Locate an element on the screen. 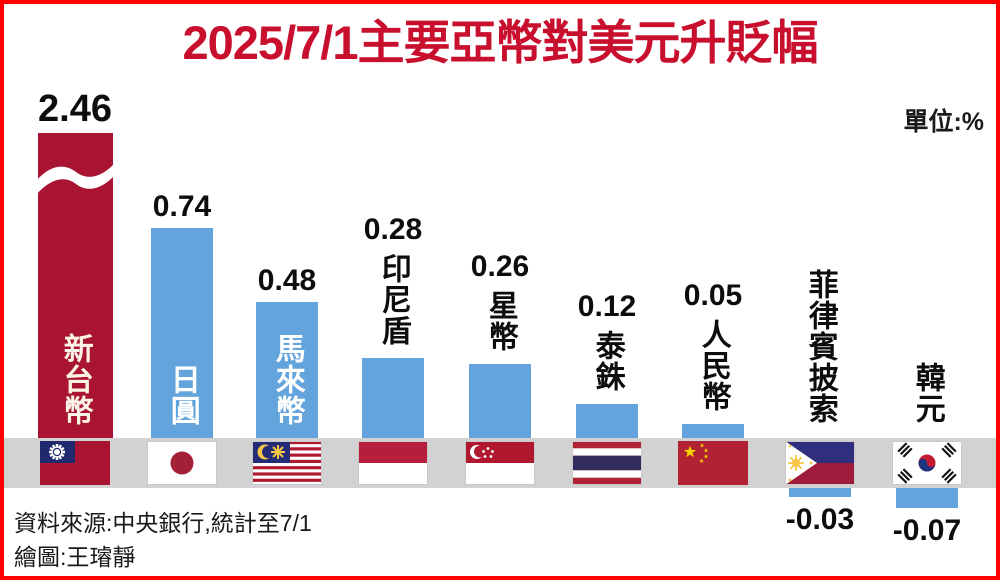  indonesia-flag-icon is located at coordinates (393, 463).